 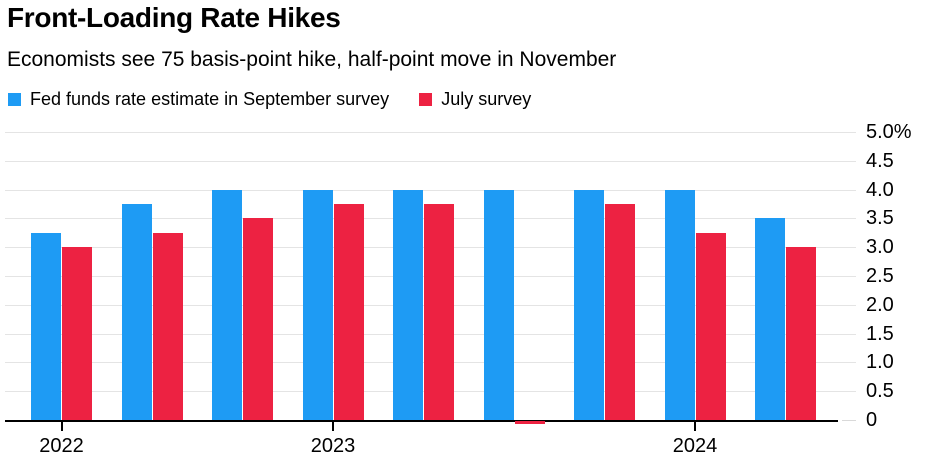 I want to click on y-axis-label: 3.0, so click(x=880, y=247).